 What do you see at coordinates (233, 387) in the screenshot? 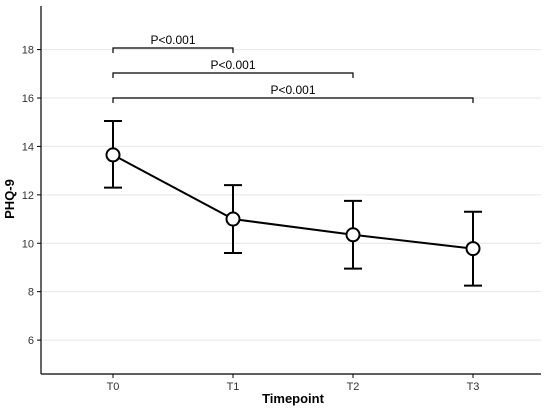
I see `x-tick-label: T1` at bounding box center [233, 387].